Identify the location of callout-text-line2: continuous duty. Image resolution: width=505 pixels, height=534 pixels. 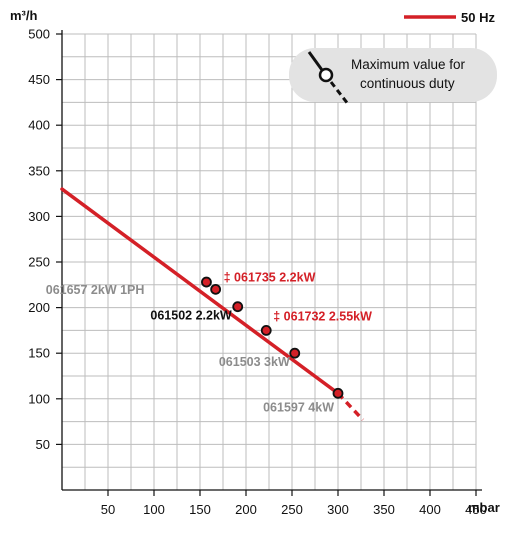
(407, 83).